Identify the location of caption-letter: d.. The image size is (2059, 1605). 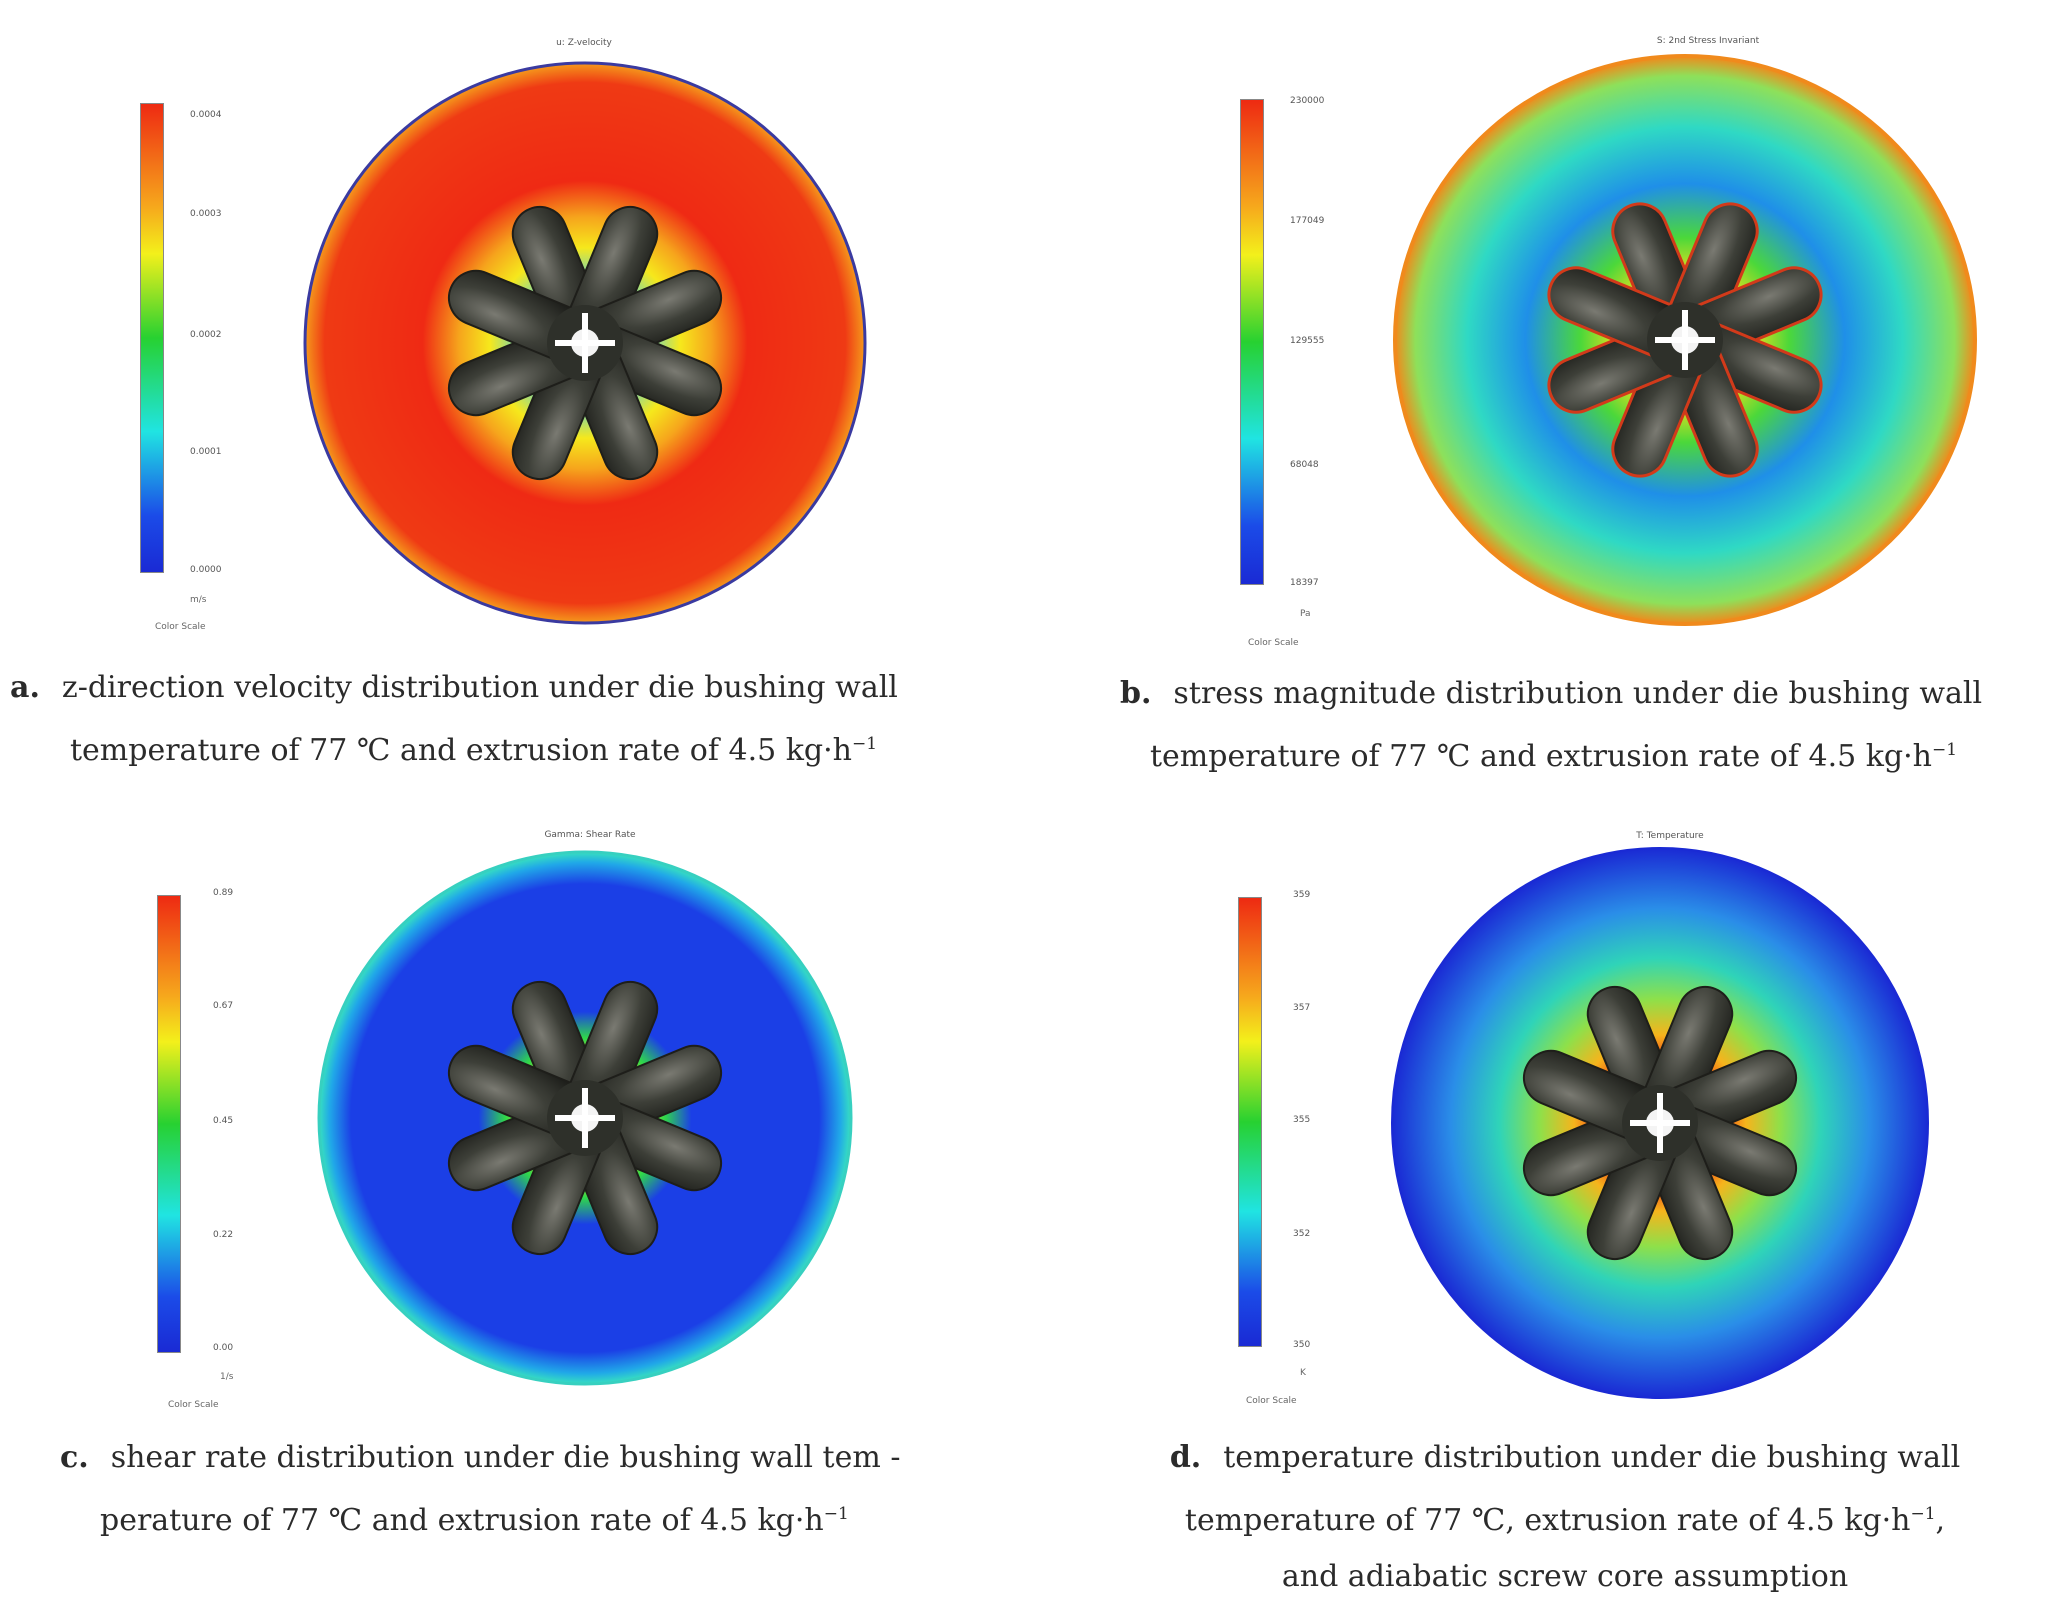
(1185, 1457).